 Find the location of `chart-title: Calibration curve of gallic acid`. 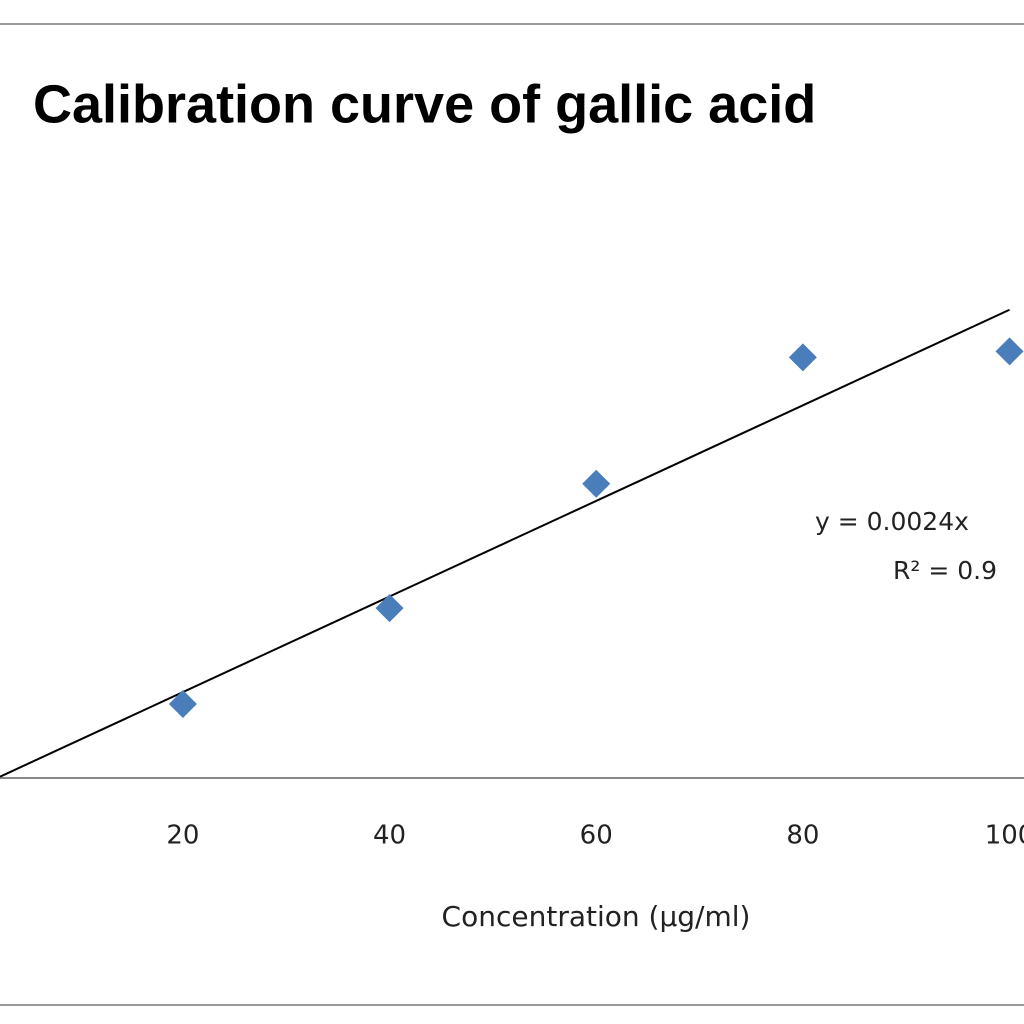

chart-title: Calibration curve of gallic acid is located at coordinates (424, 104).